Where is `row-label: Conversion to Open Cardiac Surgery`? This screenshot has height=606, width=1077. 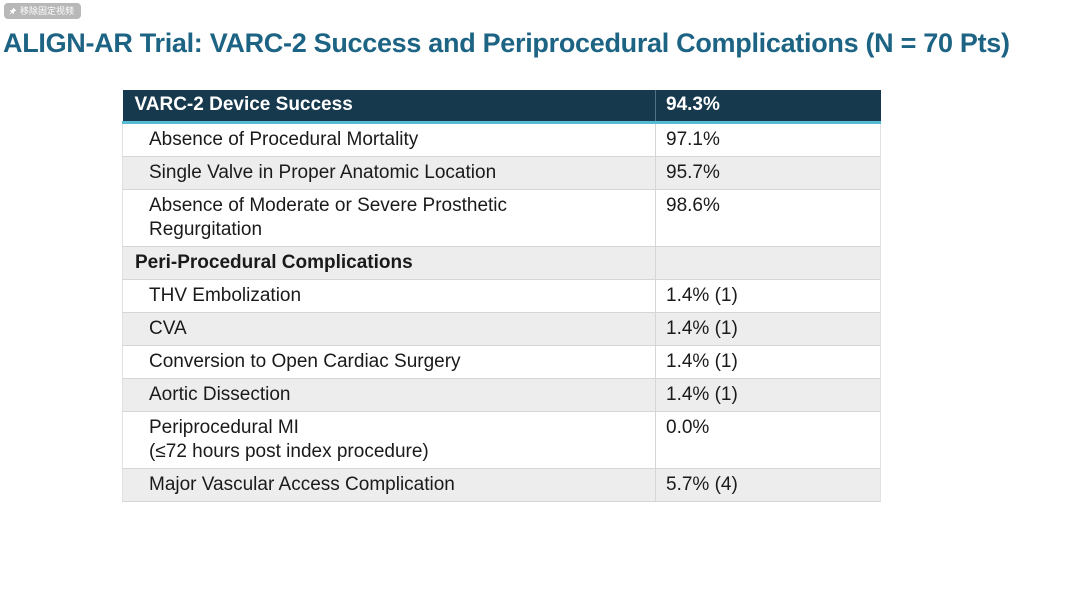 row-label: Conversion to Open Cardiac Surgery is located at coordinates (389, 362).